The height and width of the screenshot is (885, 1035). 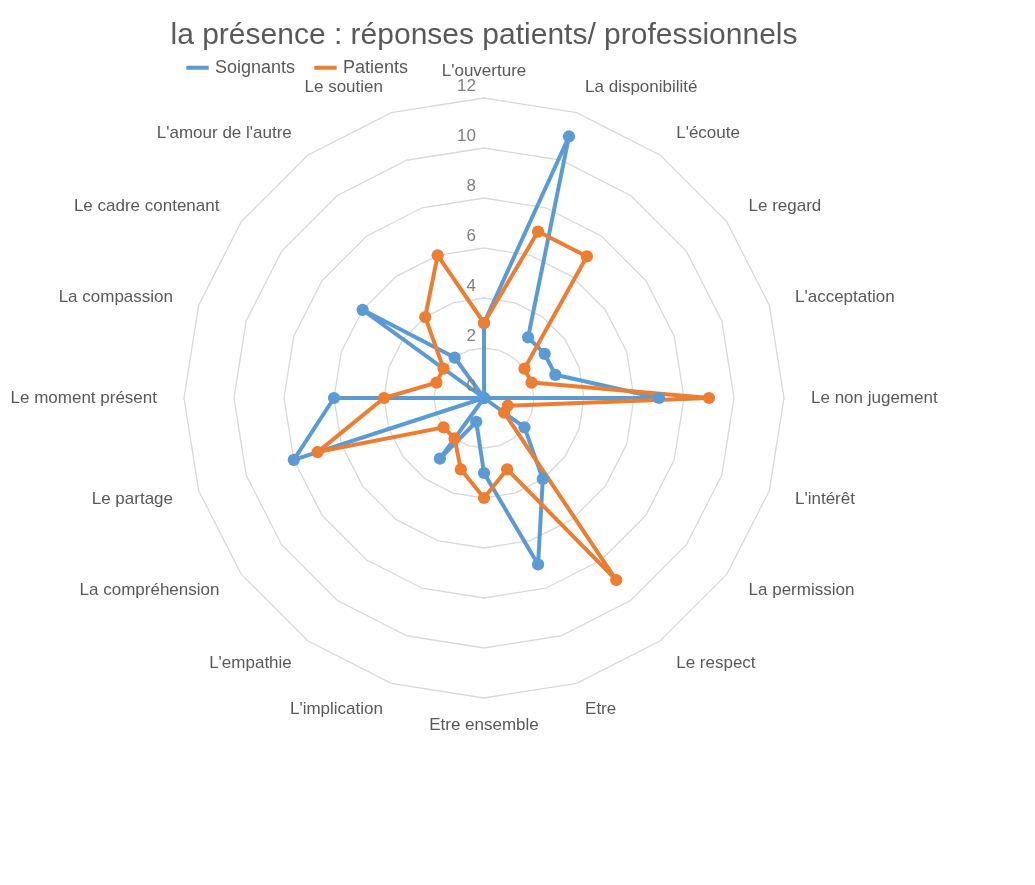 What do you see at coordinates (224, 133) in the screenshot?
I see `spoke-label: L'amour de l'autre` at bounding box center [224, 133].